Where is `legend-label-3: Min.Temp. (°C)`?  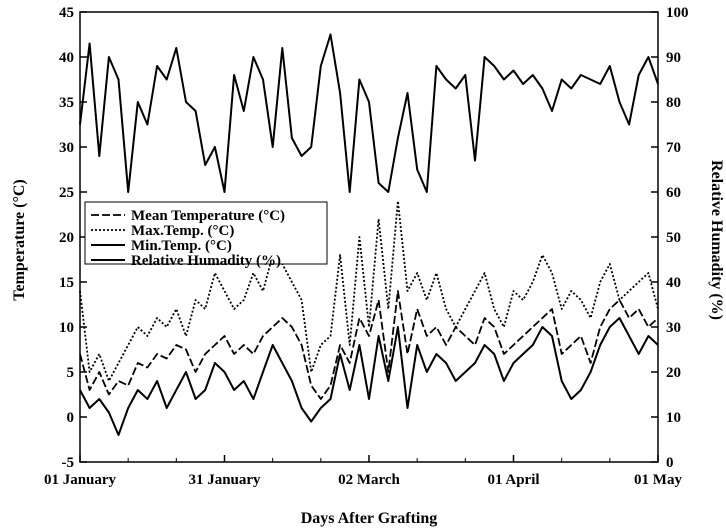
legend-label-3: Min.Temp. (°C) is located at coordinates (181, 246).